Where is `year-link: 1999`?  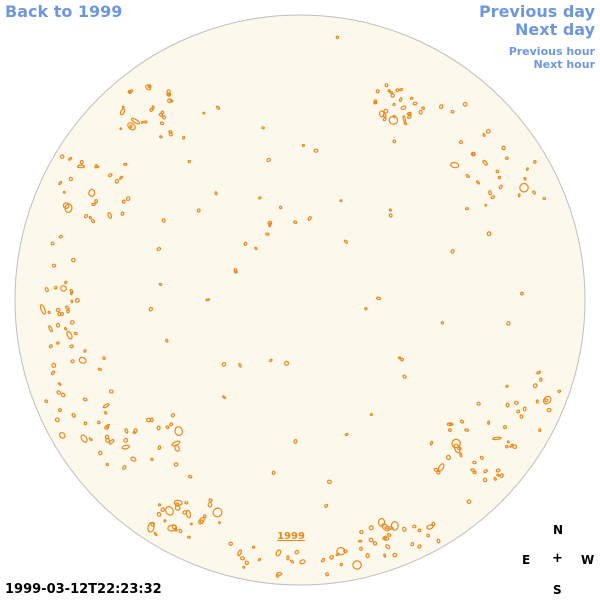
year-link: 1999 is located at coordinates (291, 536).